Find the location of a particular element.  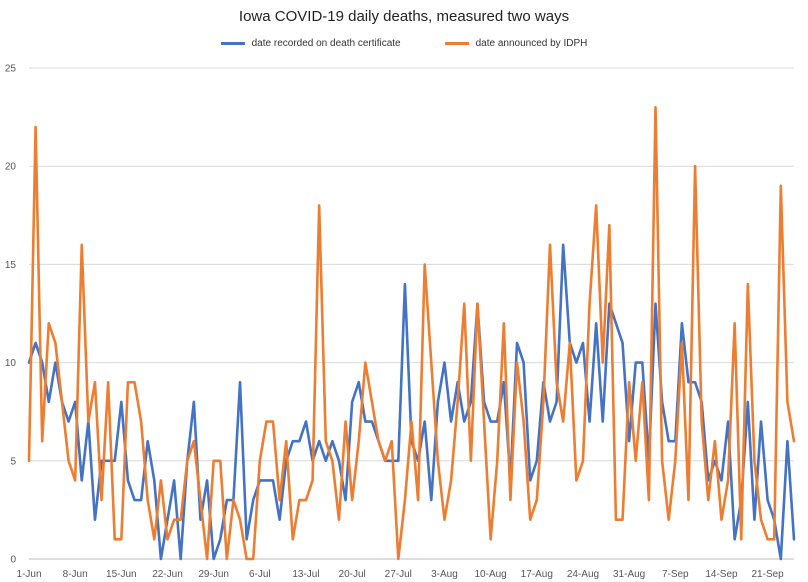

legend-item-certificate: date recorded on death certificate is located at coordinates (310, 43).